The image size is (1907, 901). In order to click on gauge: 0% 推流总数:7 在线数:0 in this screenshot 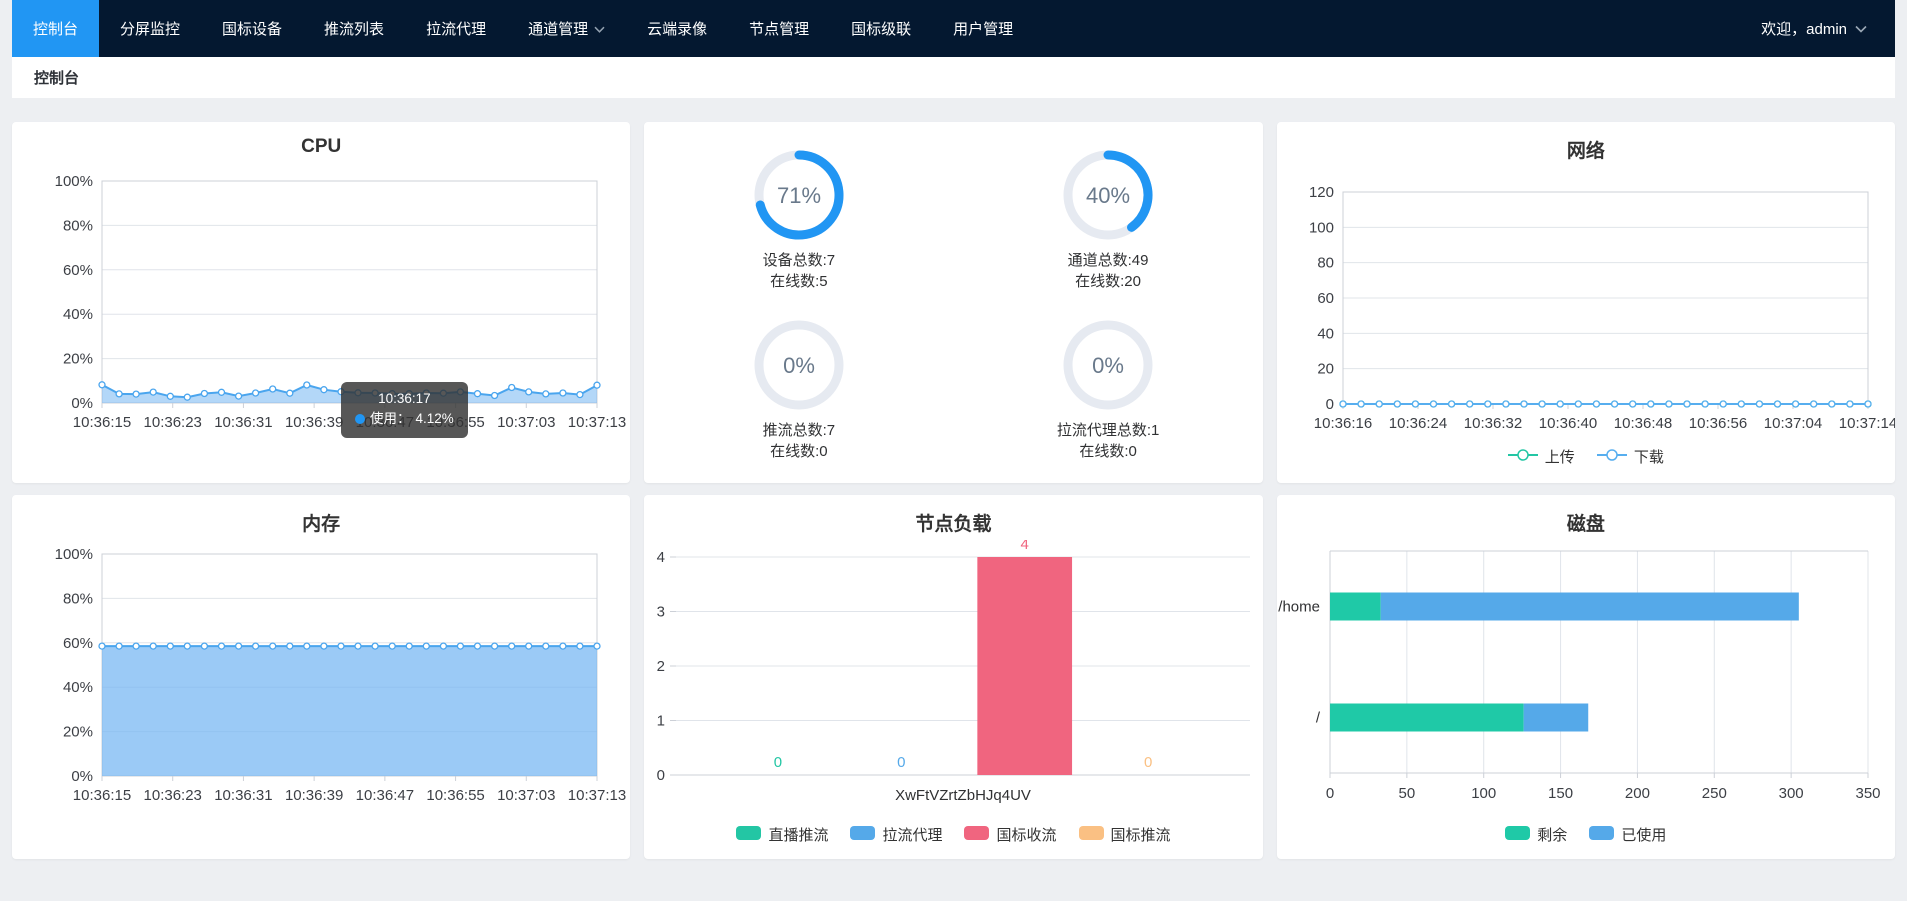, I will do `click(798, 390)`.